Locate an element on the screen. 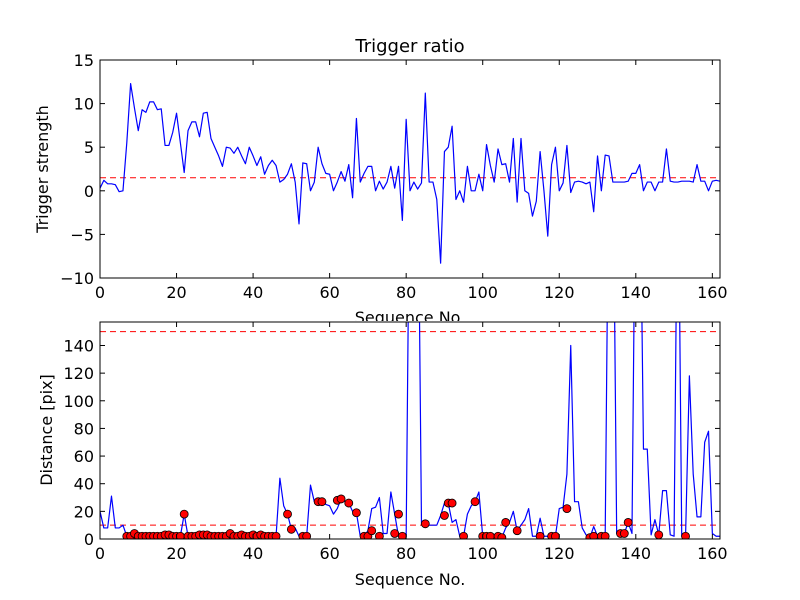 The image size is (800, 600). top-y-tick-label: −5 is located at coordinates (82, 234).